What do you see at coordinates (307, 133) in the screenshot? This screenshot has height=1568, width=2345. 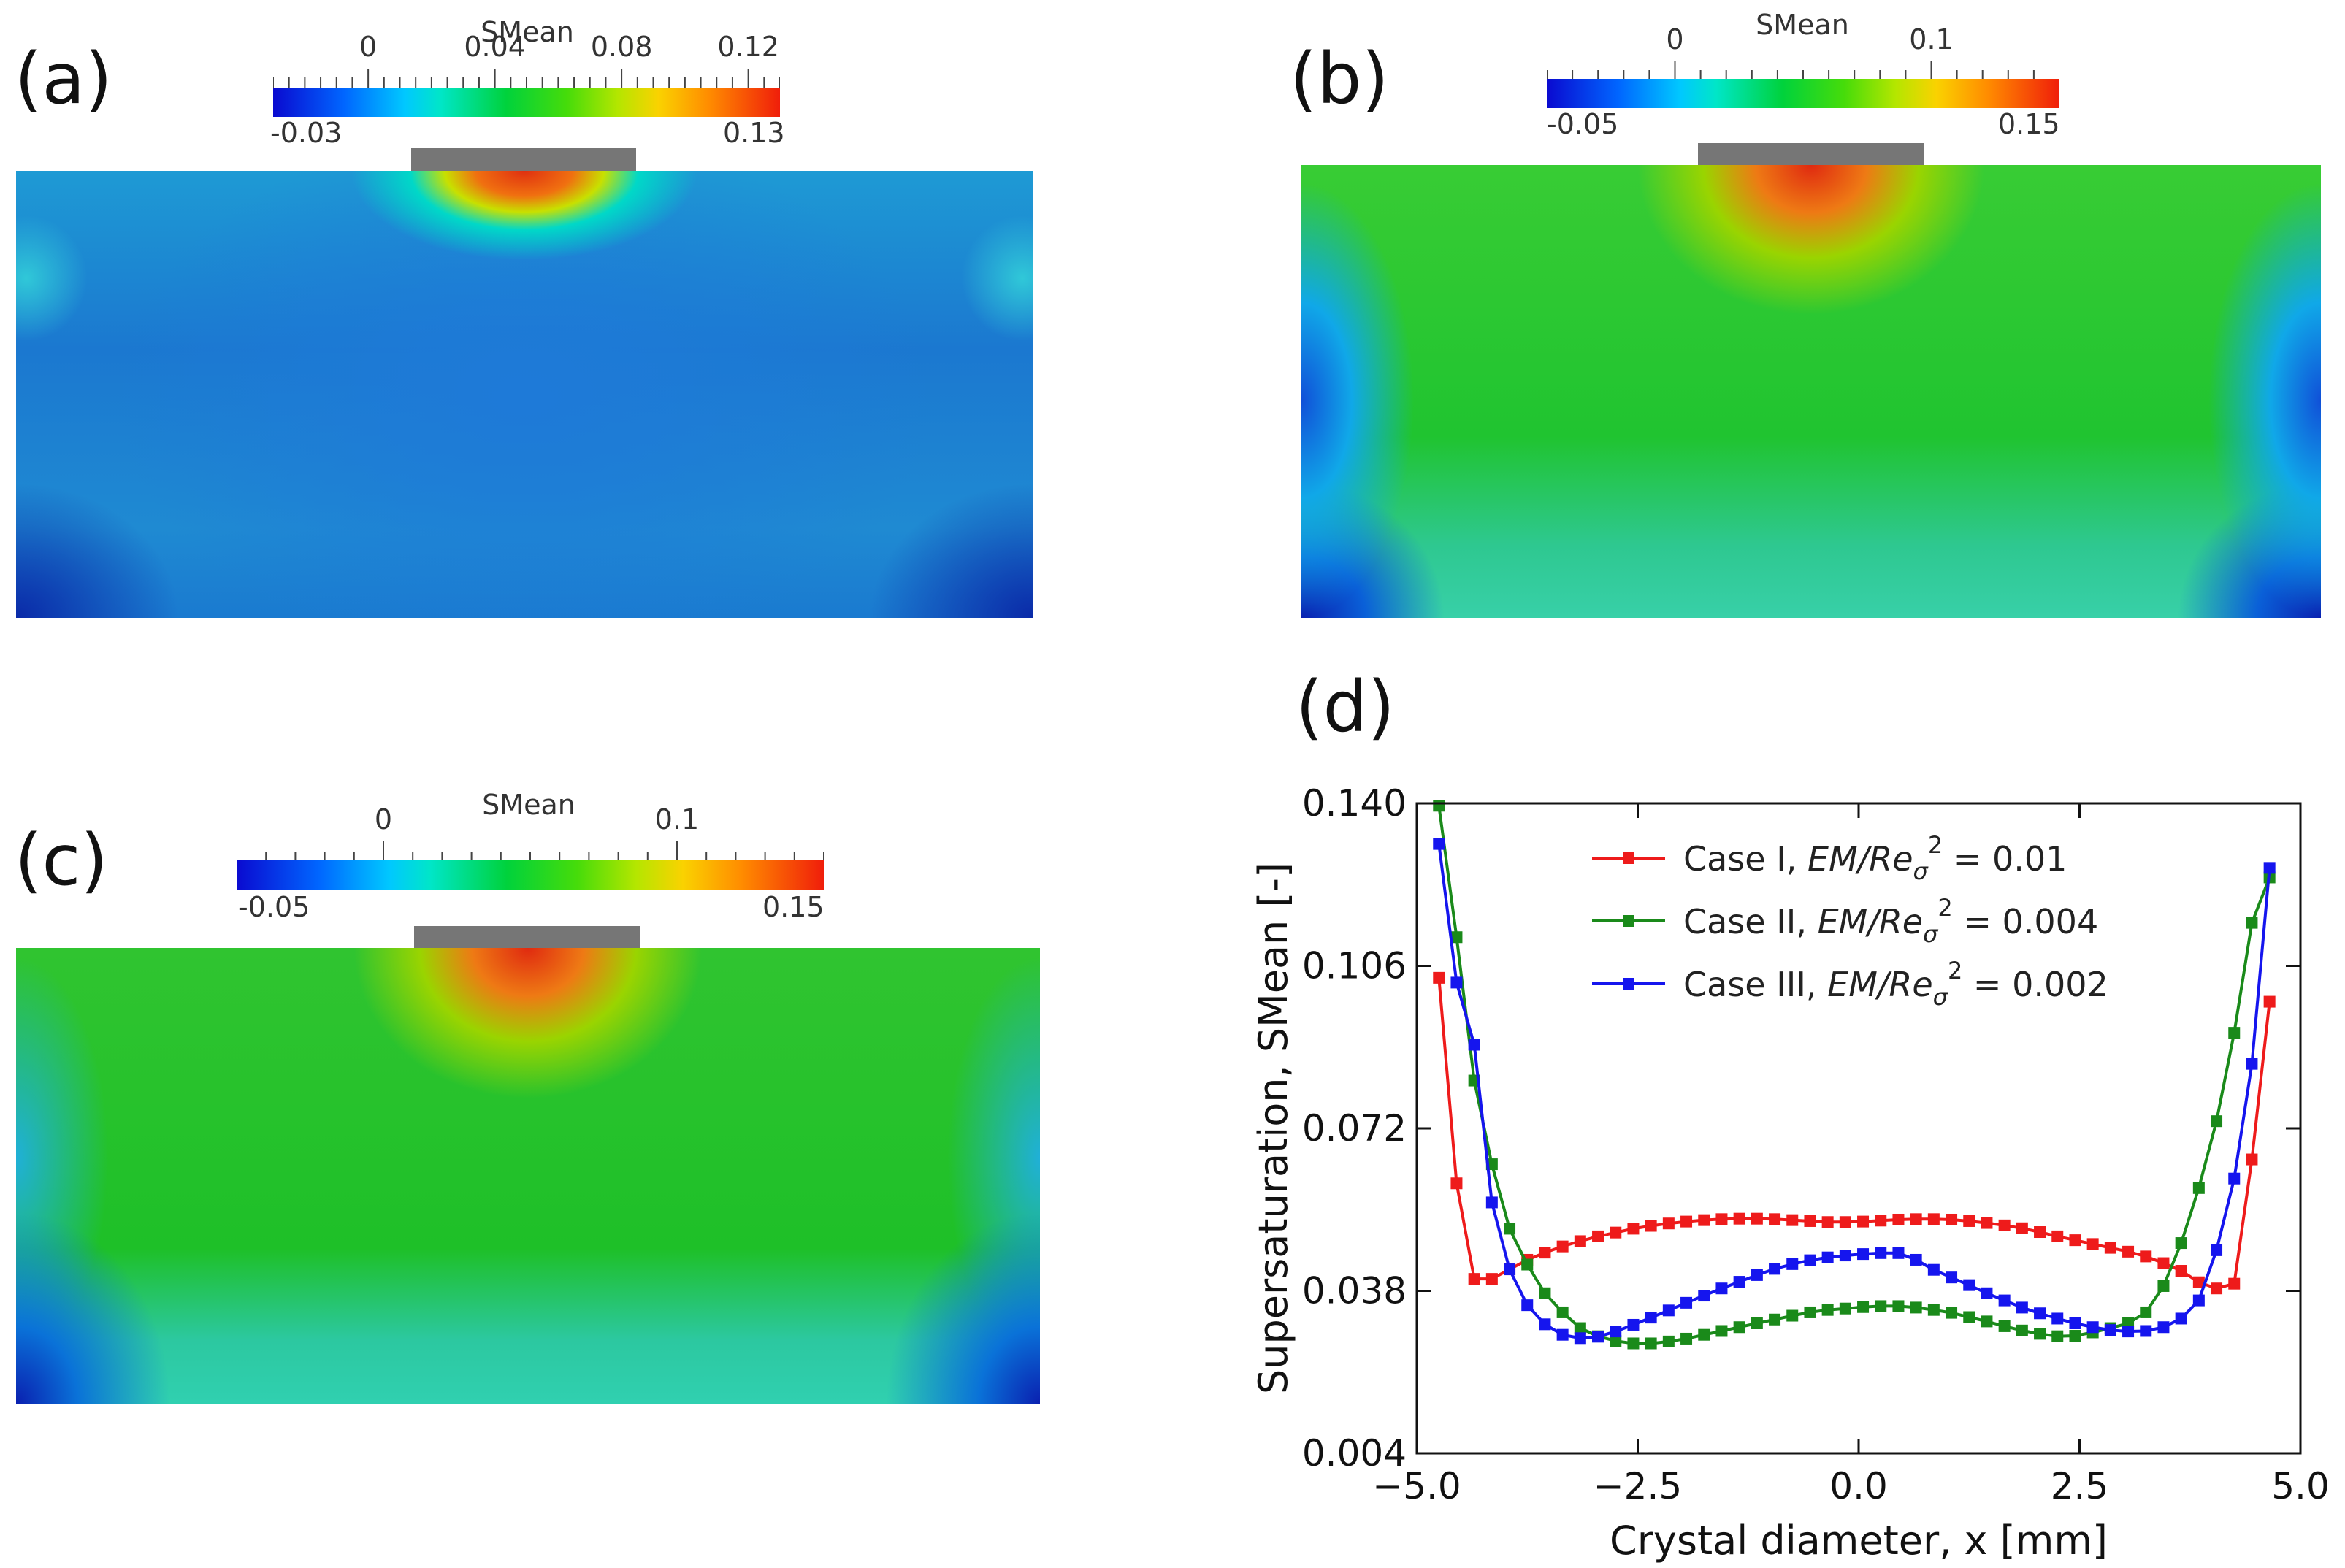 I see `colorbar-a-min-label: -0.03` at bounding box center [307, 133].